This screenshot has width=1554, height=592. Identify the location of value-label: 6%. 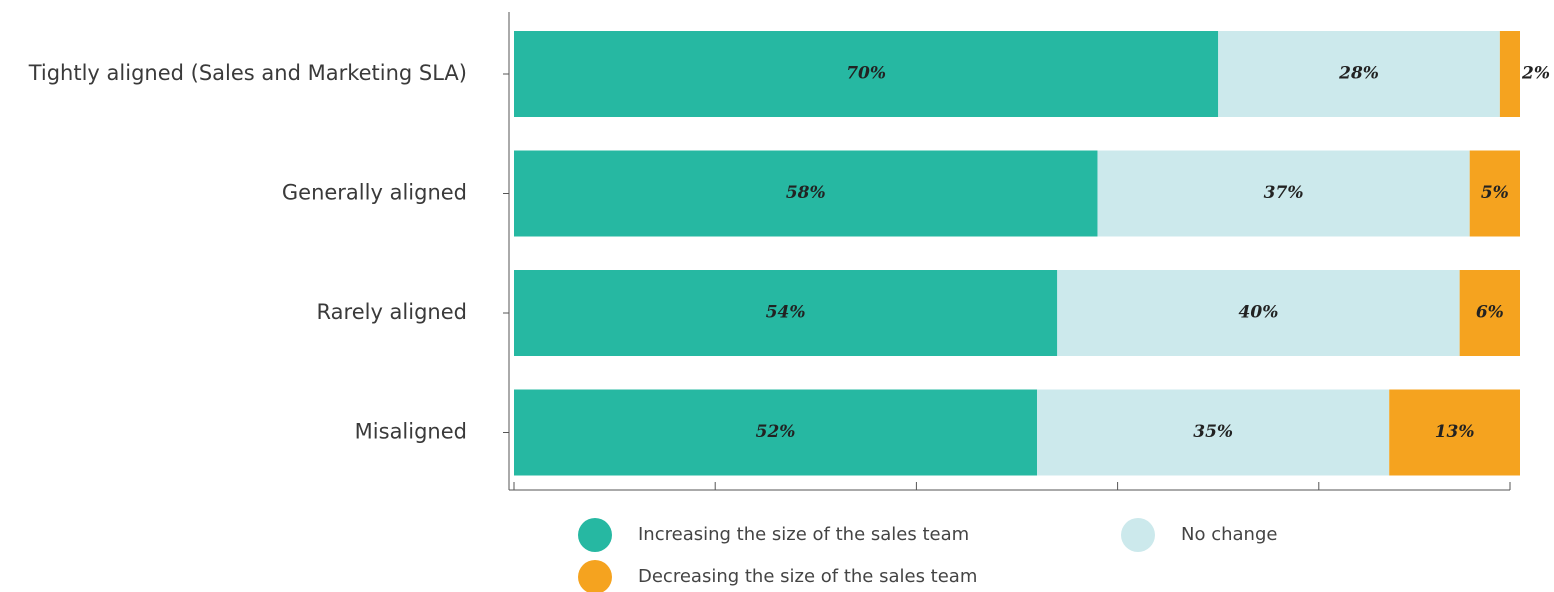
(1490, 313).